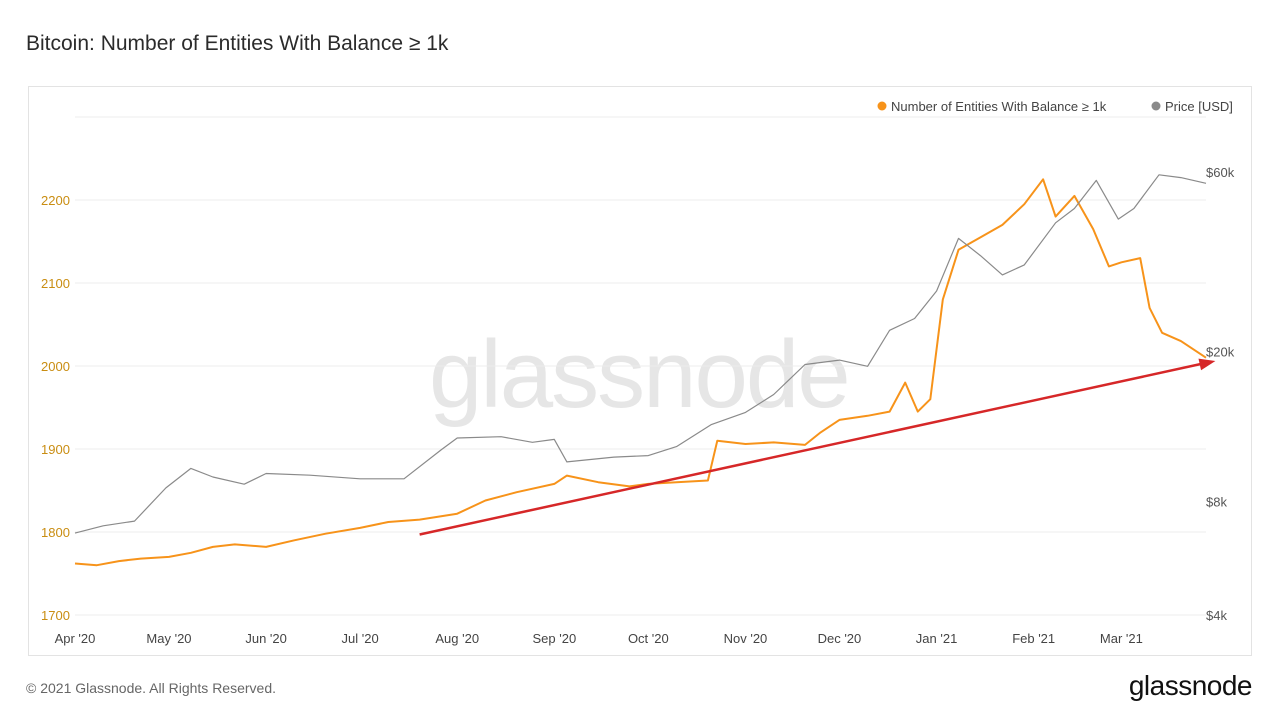  What do you see at coordinates (882, 106) in the screenshot?
I see `legend-entities-marker` at bounding box center [882, 106].